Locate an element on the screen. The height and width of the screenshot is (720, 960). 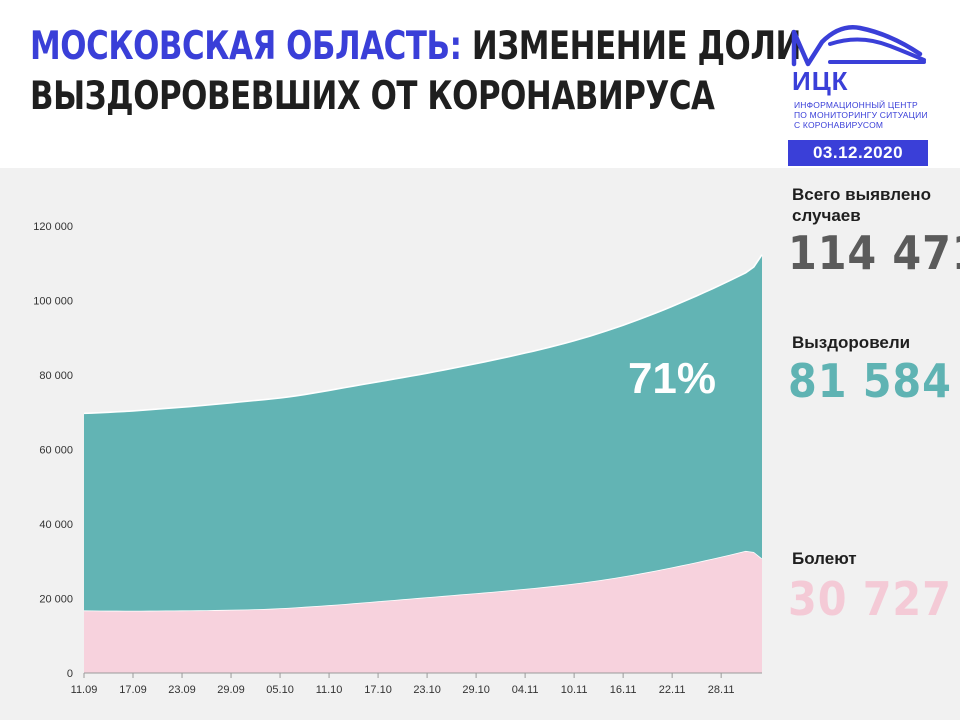
title-line-1: Московская область: изменение доли is located at coordinates (415, 47).